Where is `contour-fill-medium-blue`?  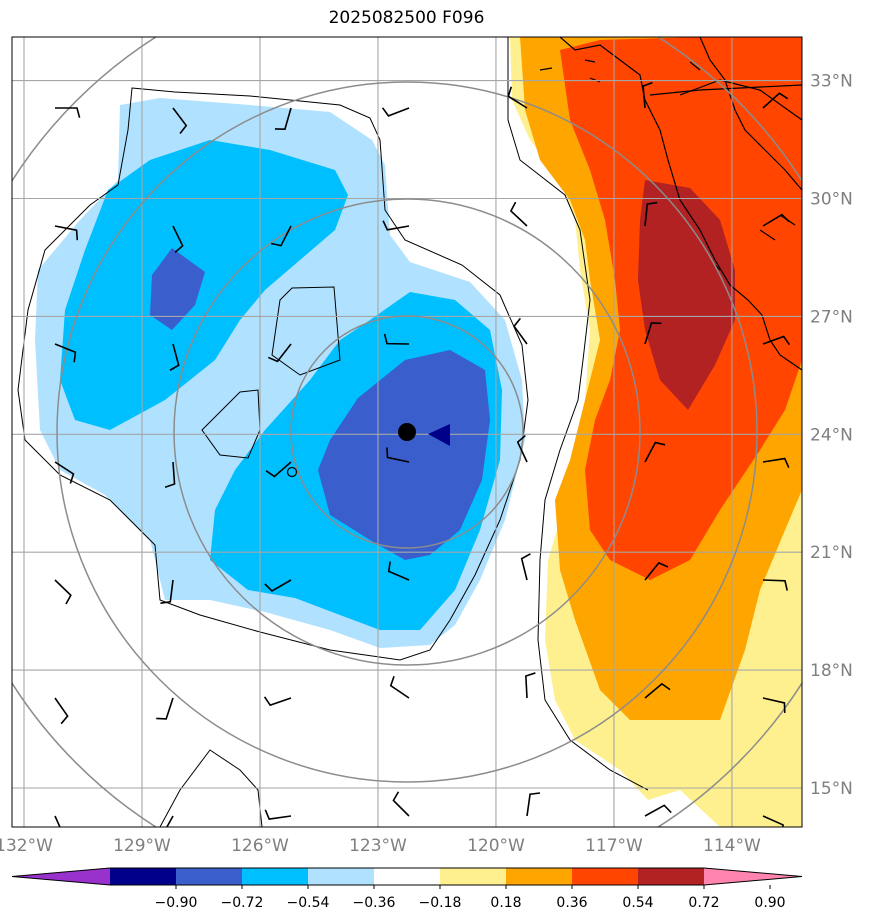
contour-fill-medium-blue is located at coordinates (320, 404).